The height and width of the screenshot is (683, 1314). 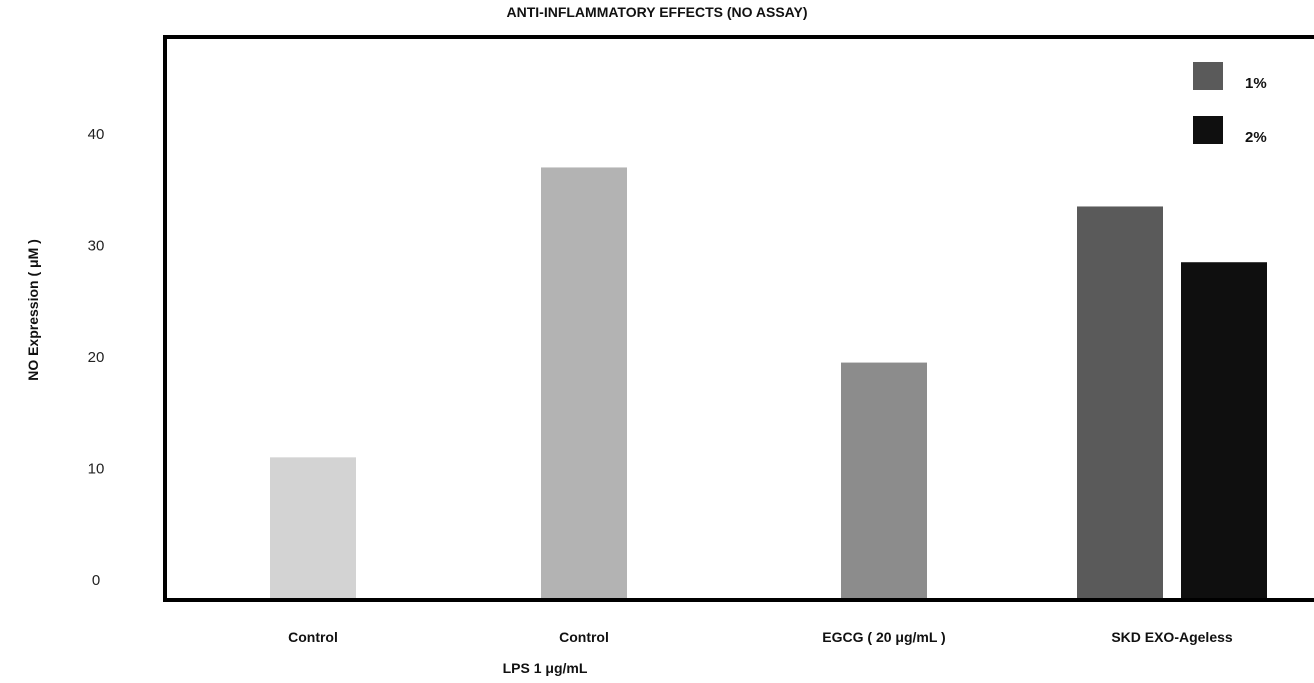 What do you see at coordinates (96, 469) in the screenshot?
I see `y-tick-label: 10` at bounding box center [96, 469].